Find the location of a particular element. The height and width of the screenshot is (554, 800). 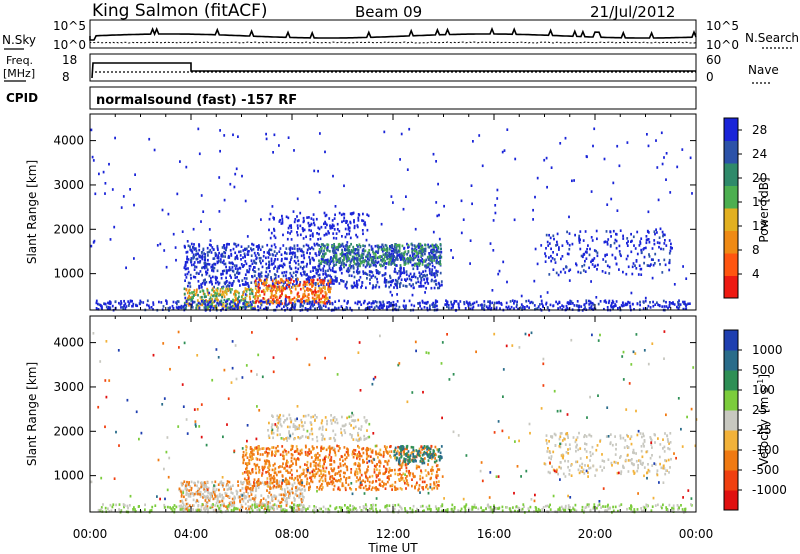

freq-line is located at coordinates (393, 70).